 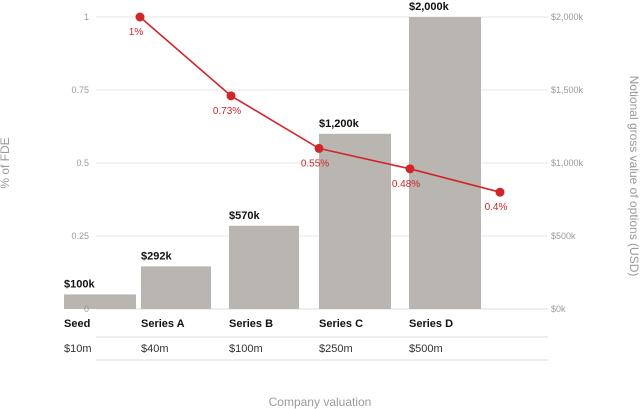 I want to click on bar-value-label: $1,200k, so click(x=339, y=124).